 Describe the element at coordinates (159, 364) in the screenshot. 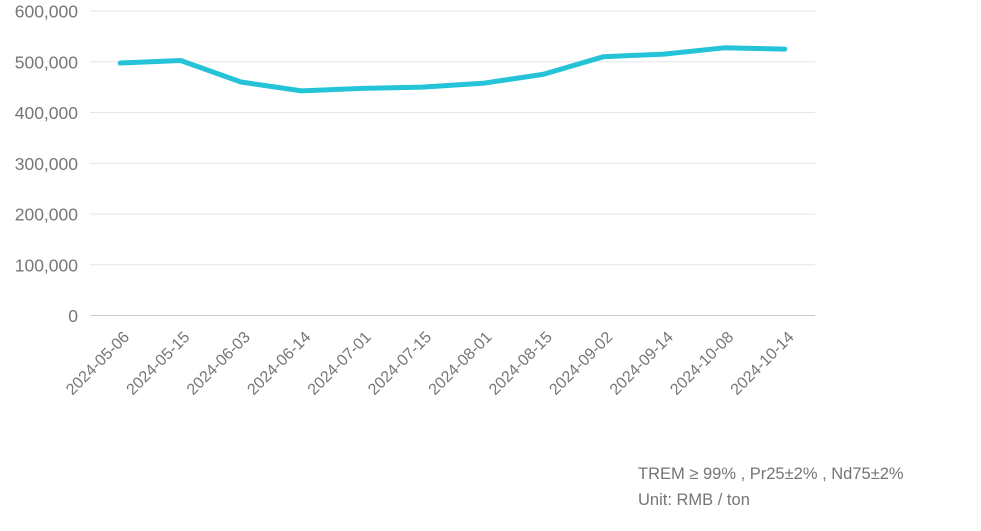

I see `x-axis-tick-label: 2024-05-15` at that location.